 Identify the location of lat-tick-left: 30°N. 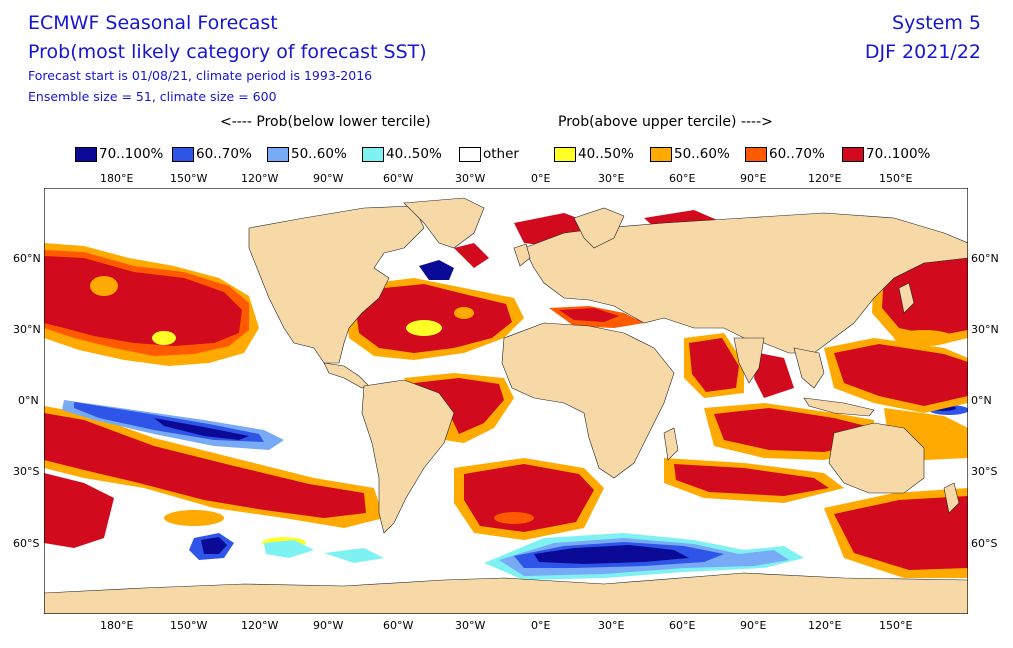
(27, 329).